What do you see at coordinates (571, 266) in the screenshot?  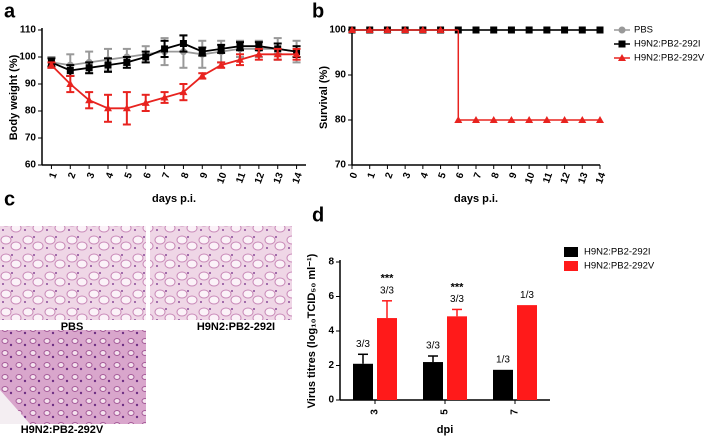 I see `legend-swatch` at bounding box center [571, 266].